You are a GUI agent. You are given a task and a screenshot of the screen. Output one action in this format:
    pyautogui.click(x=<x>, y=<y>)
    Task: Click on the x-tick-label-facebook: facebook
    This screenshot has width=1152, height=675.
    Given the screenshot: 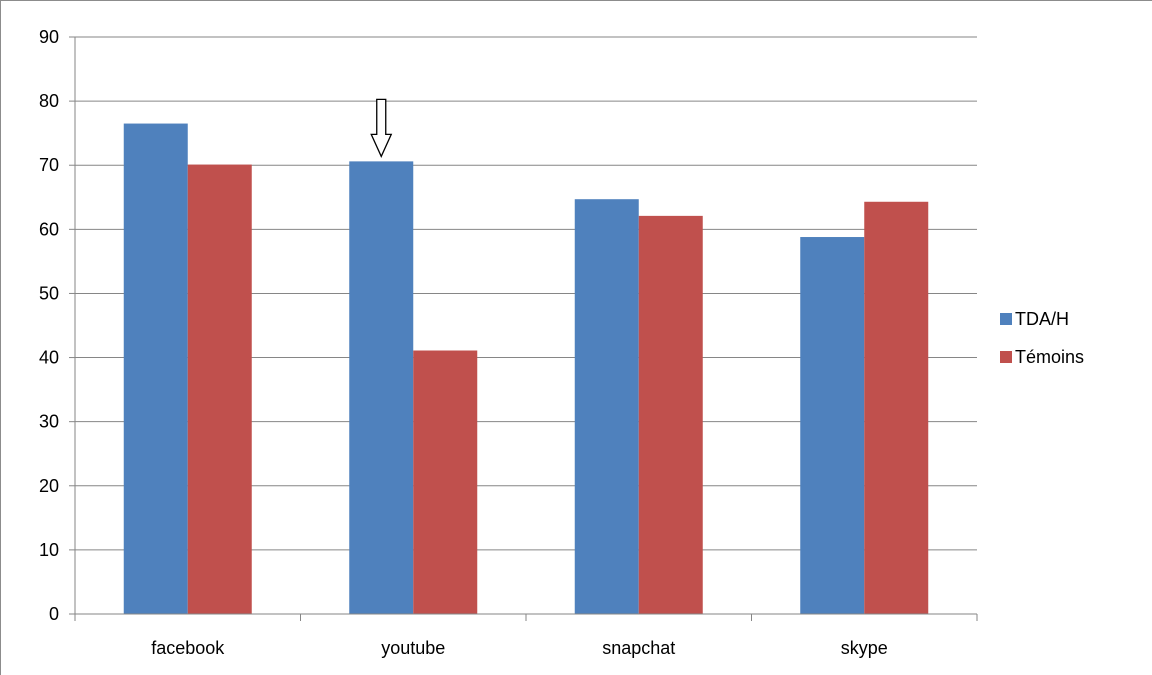 What is the action you would take?
    pyautogui.click(x=188, y=648)
    